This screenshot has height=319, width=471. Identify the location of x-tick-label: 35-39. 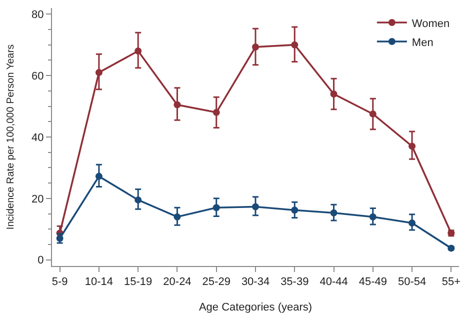
(294, 282).